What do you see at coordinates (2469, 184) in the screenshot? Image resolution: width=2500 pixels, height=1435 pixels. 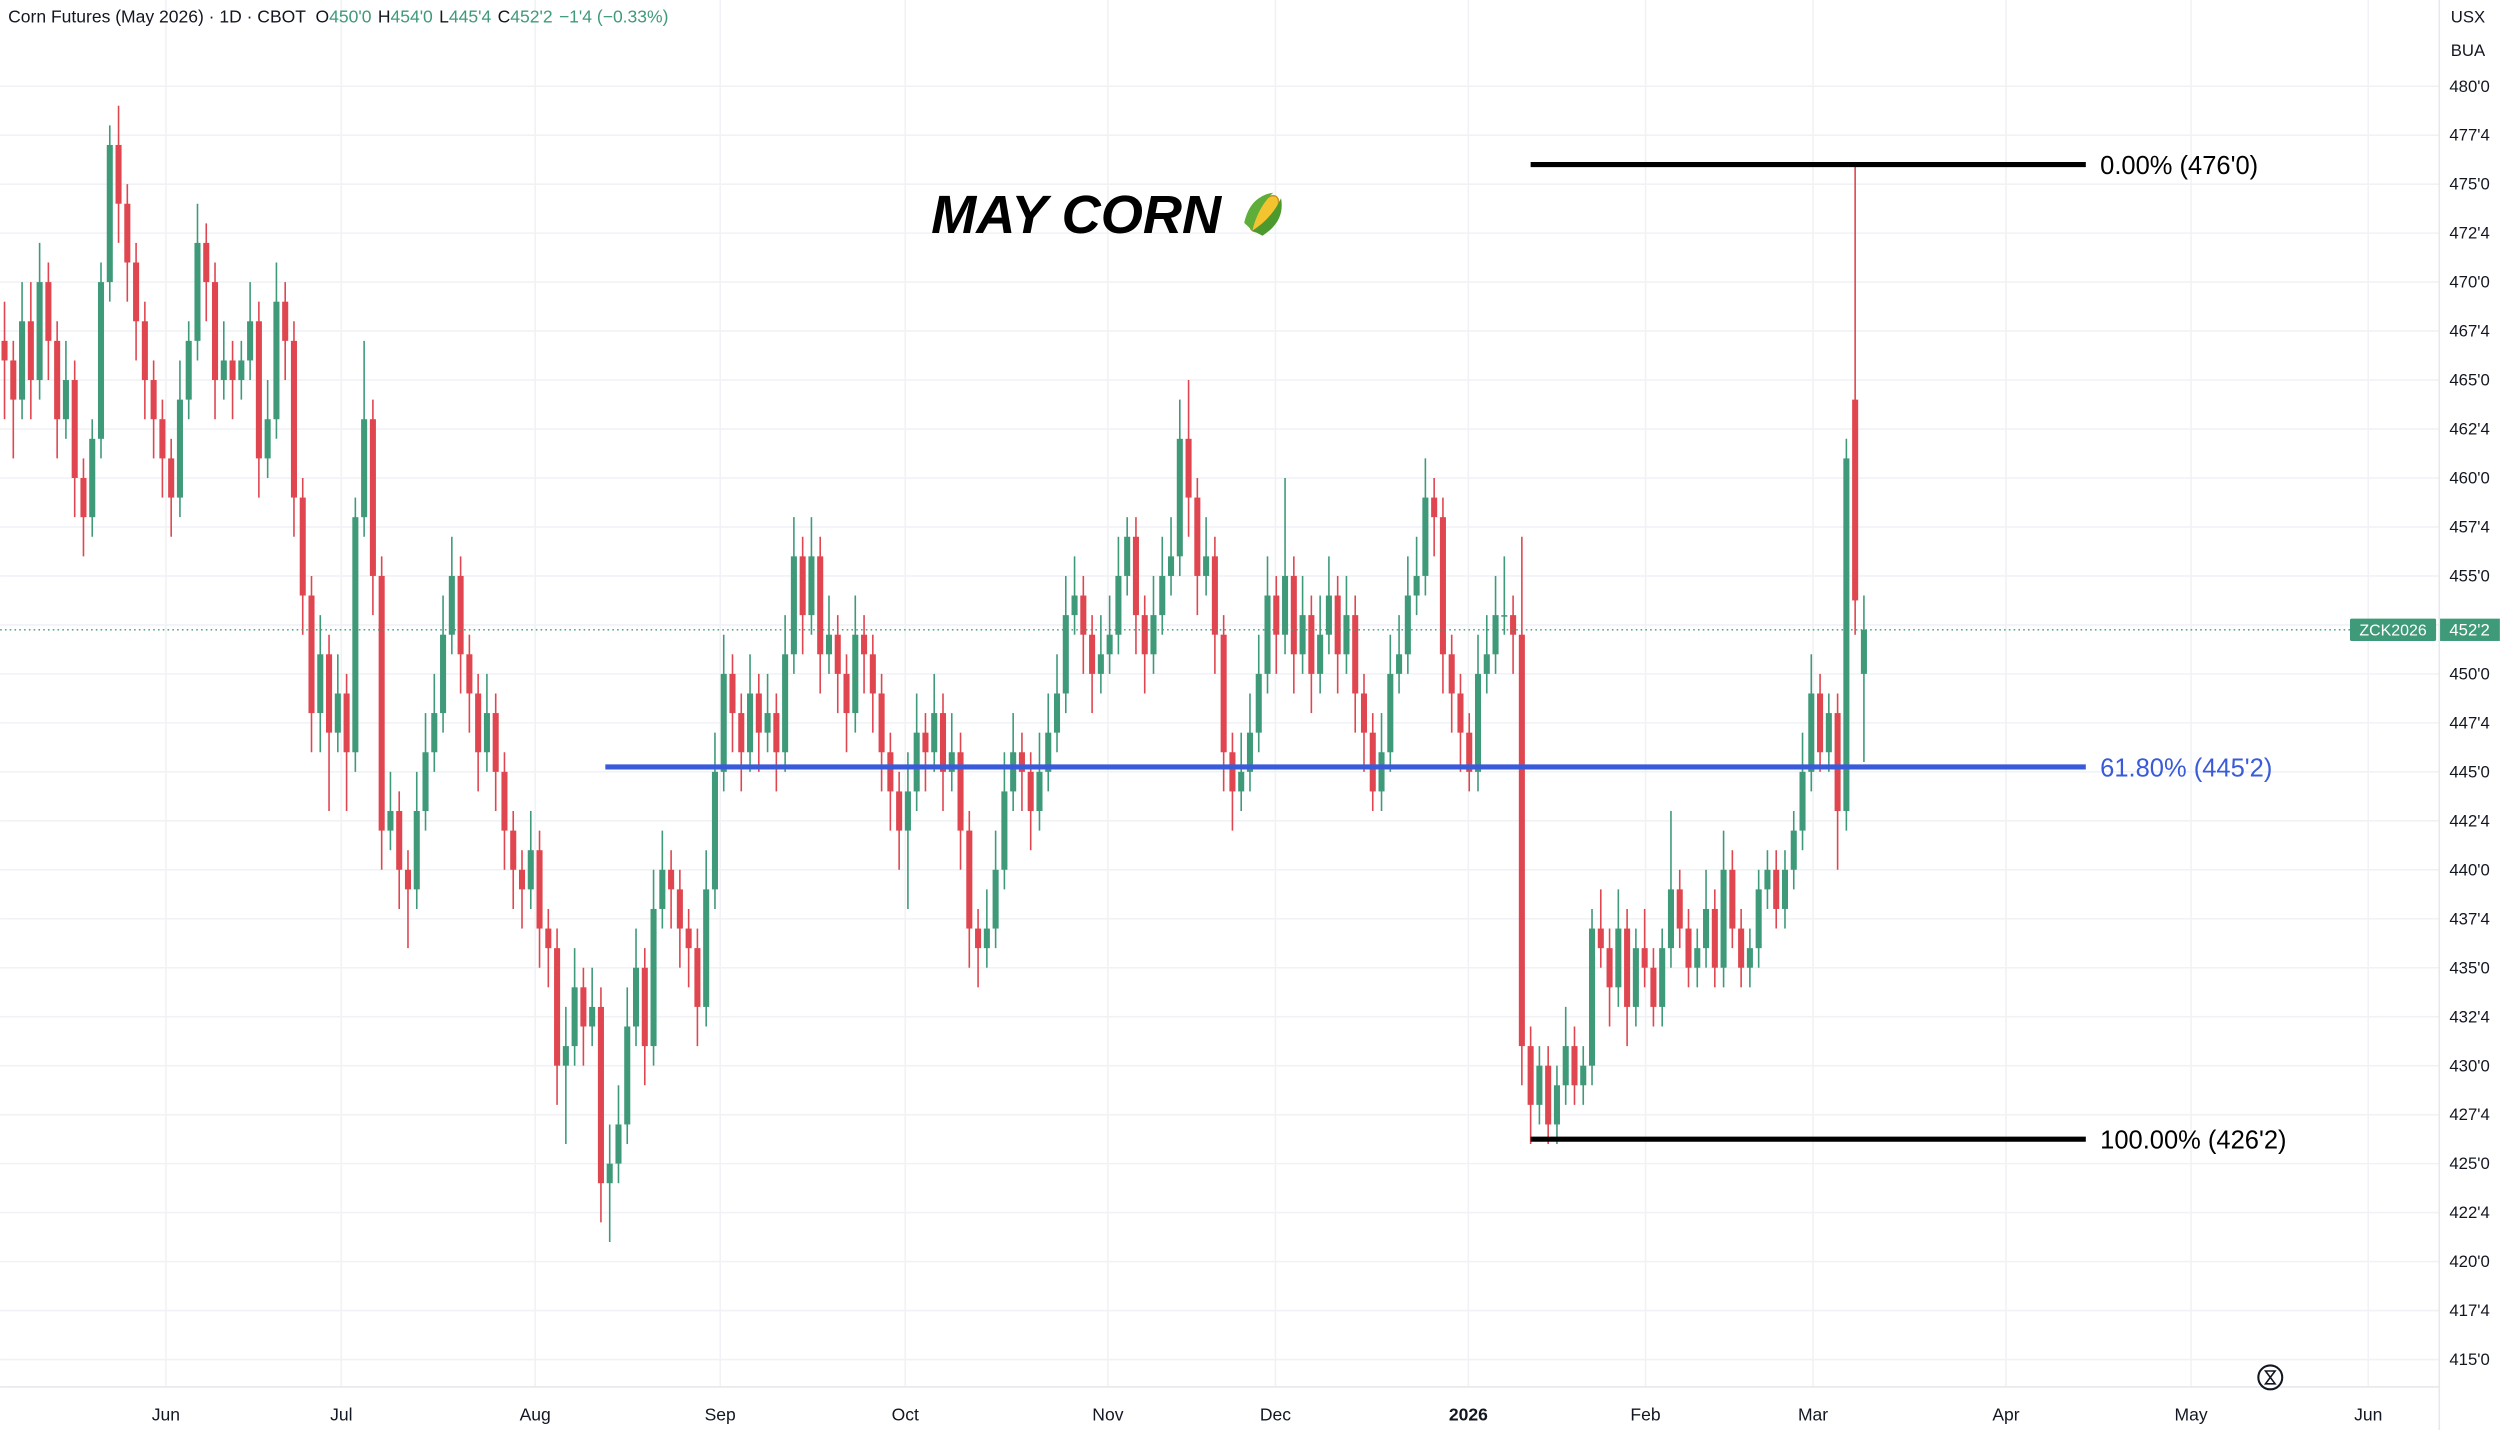 I see `y-tick-label: 475'0` at bounding box center [2469, 184].